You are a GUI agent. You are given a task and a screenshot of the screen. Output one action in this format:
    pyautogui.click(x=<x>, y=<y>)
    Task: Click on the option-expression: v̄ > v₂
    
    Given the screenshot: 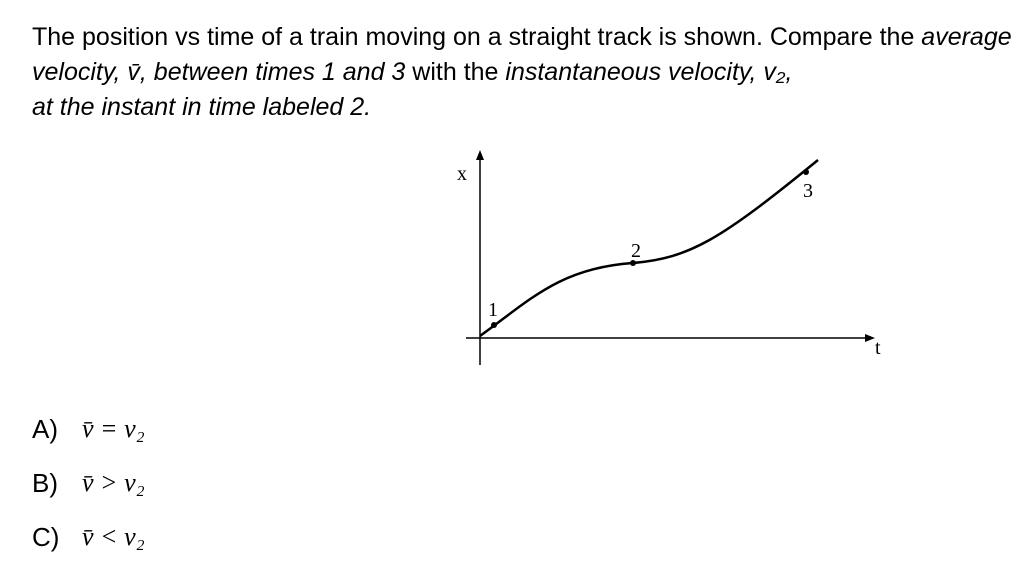 What is the action you would take?
    pyautogui.click(x=113, y=482)
    